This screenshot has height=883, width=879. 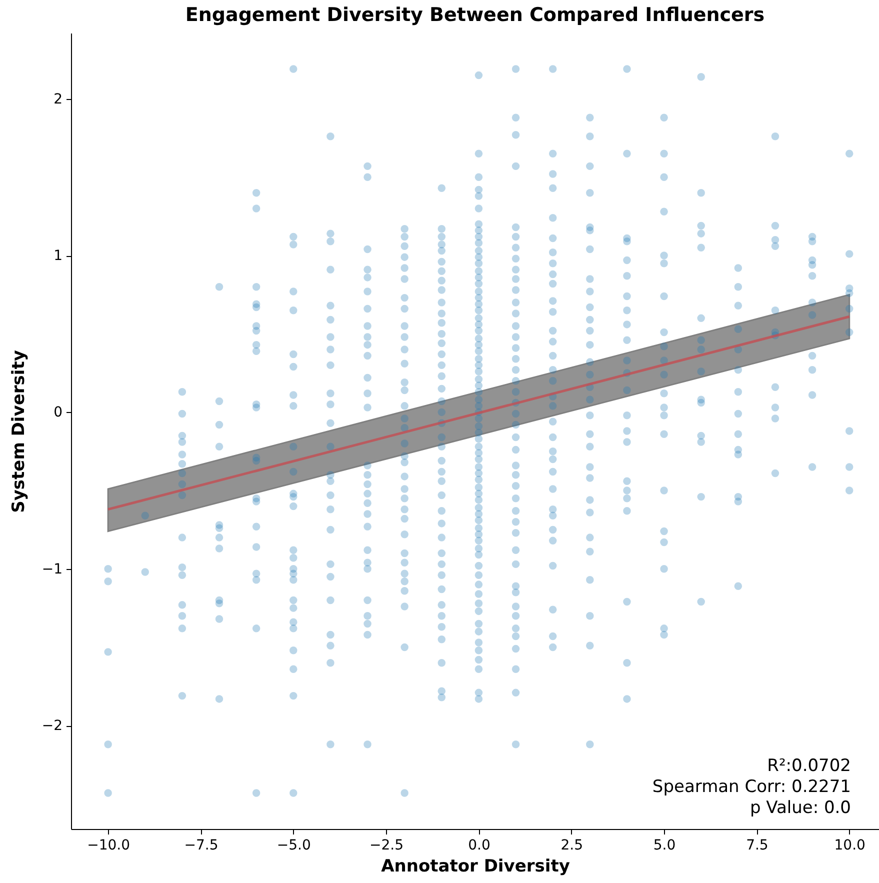 I want to click on x-tick-label: −10.0, so click(x=108, y=846).